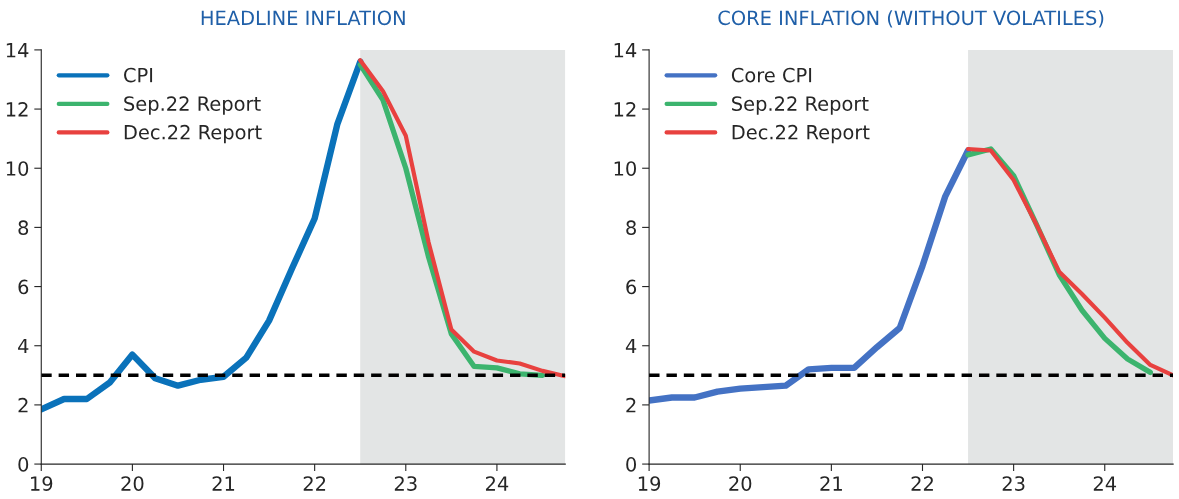 The height and width of the screenshot is (499, 1179). What do you see at coordinates (303, 18) in the screenshot?
I see `chart-title: HEADLINE INFLATION` at bounding box center [303, 18].